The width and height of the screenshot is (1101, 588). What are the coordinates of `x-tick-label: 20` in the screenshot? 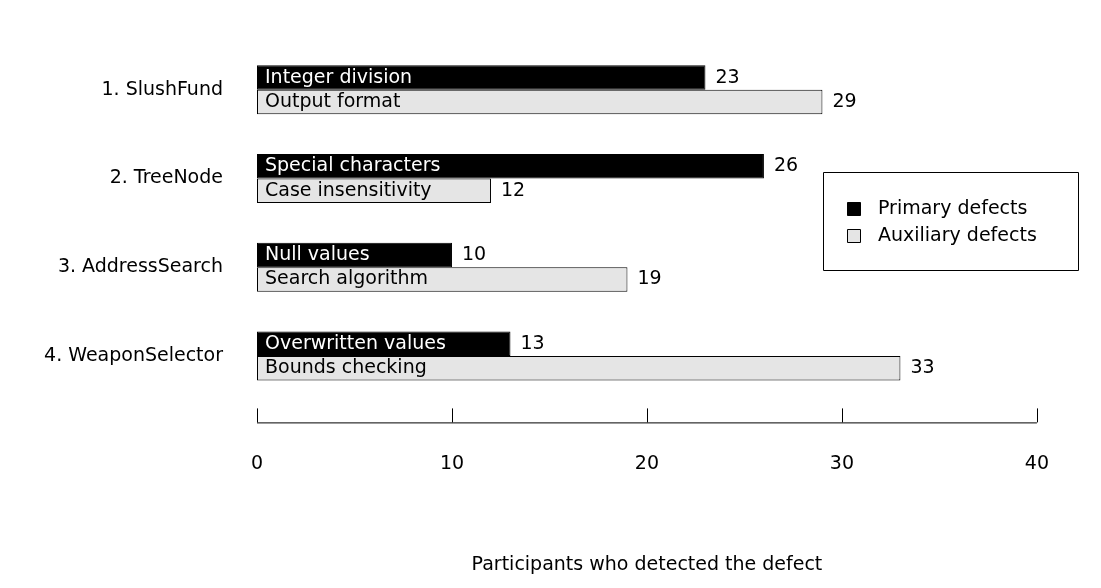 It's located at (647, 461).